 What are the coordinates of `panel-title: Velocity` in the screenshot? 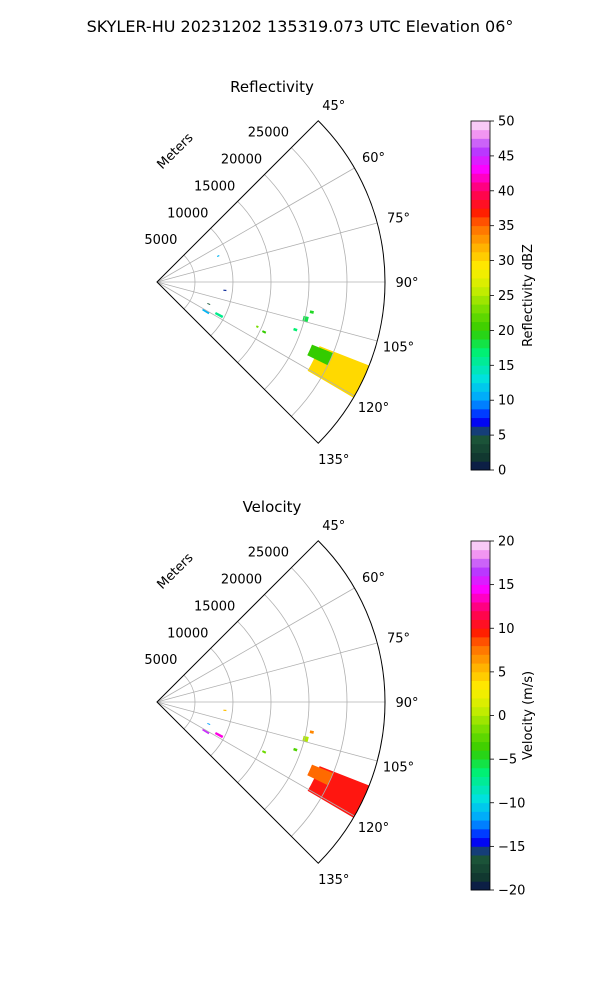 It's located at (272, 507).